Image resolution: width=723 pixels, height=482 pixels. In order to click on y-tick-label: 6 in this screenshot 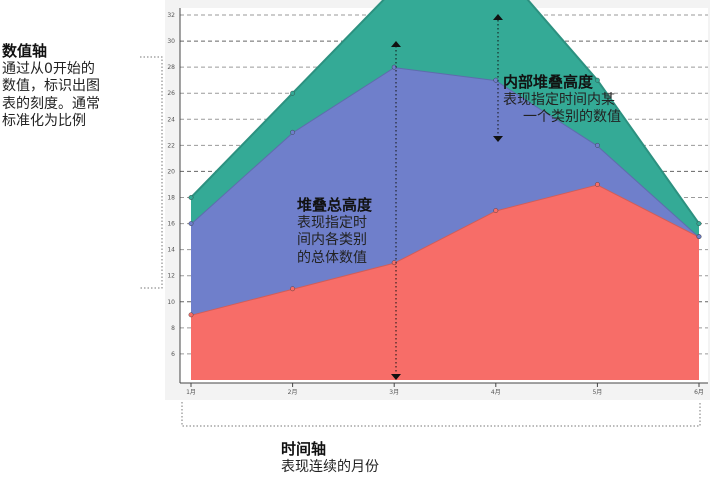, I will do `click(173, 354)`.